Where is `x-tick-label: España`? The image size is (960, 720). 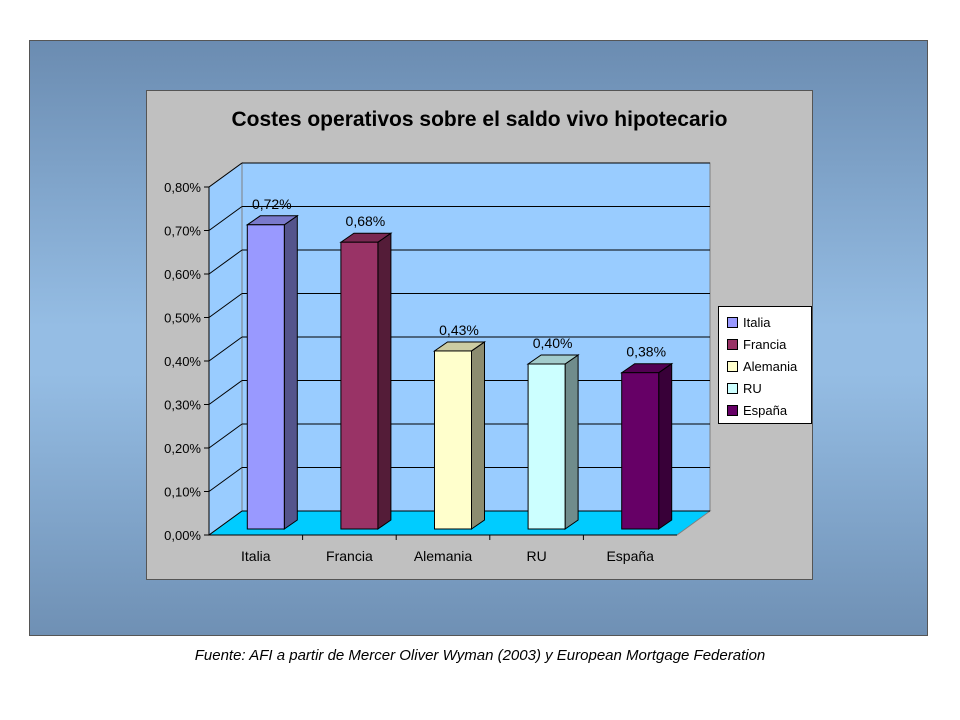
x-tick-label: España is located at coordinates (630, 556).